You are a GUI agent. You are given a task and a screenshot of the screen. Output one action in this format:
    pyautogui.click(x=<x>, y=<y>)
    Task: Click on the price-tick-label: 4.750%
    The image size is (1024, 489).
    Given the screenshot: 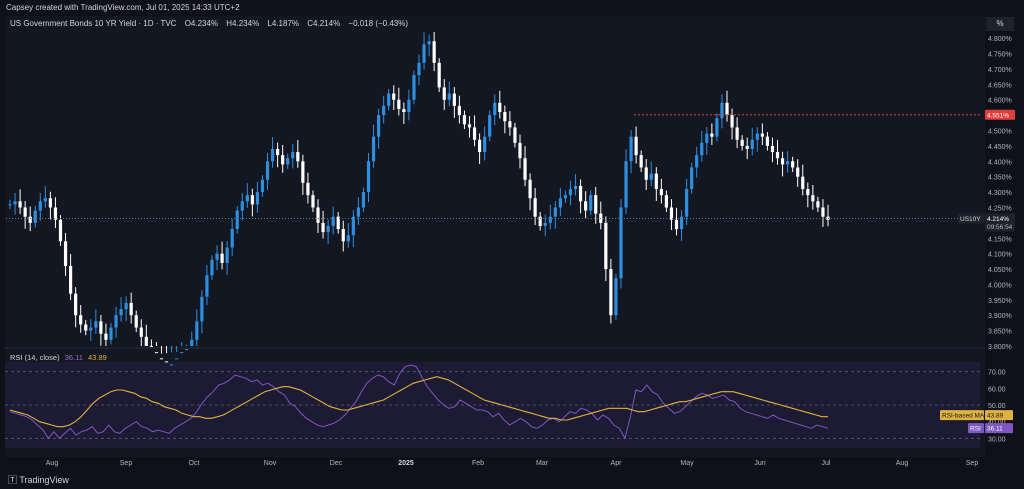 What is the action you would take?
    pyautogui.click(x=1000, y=55)
    